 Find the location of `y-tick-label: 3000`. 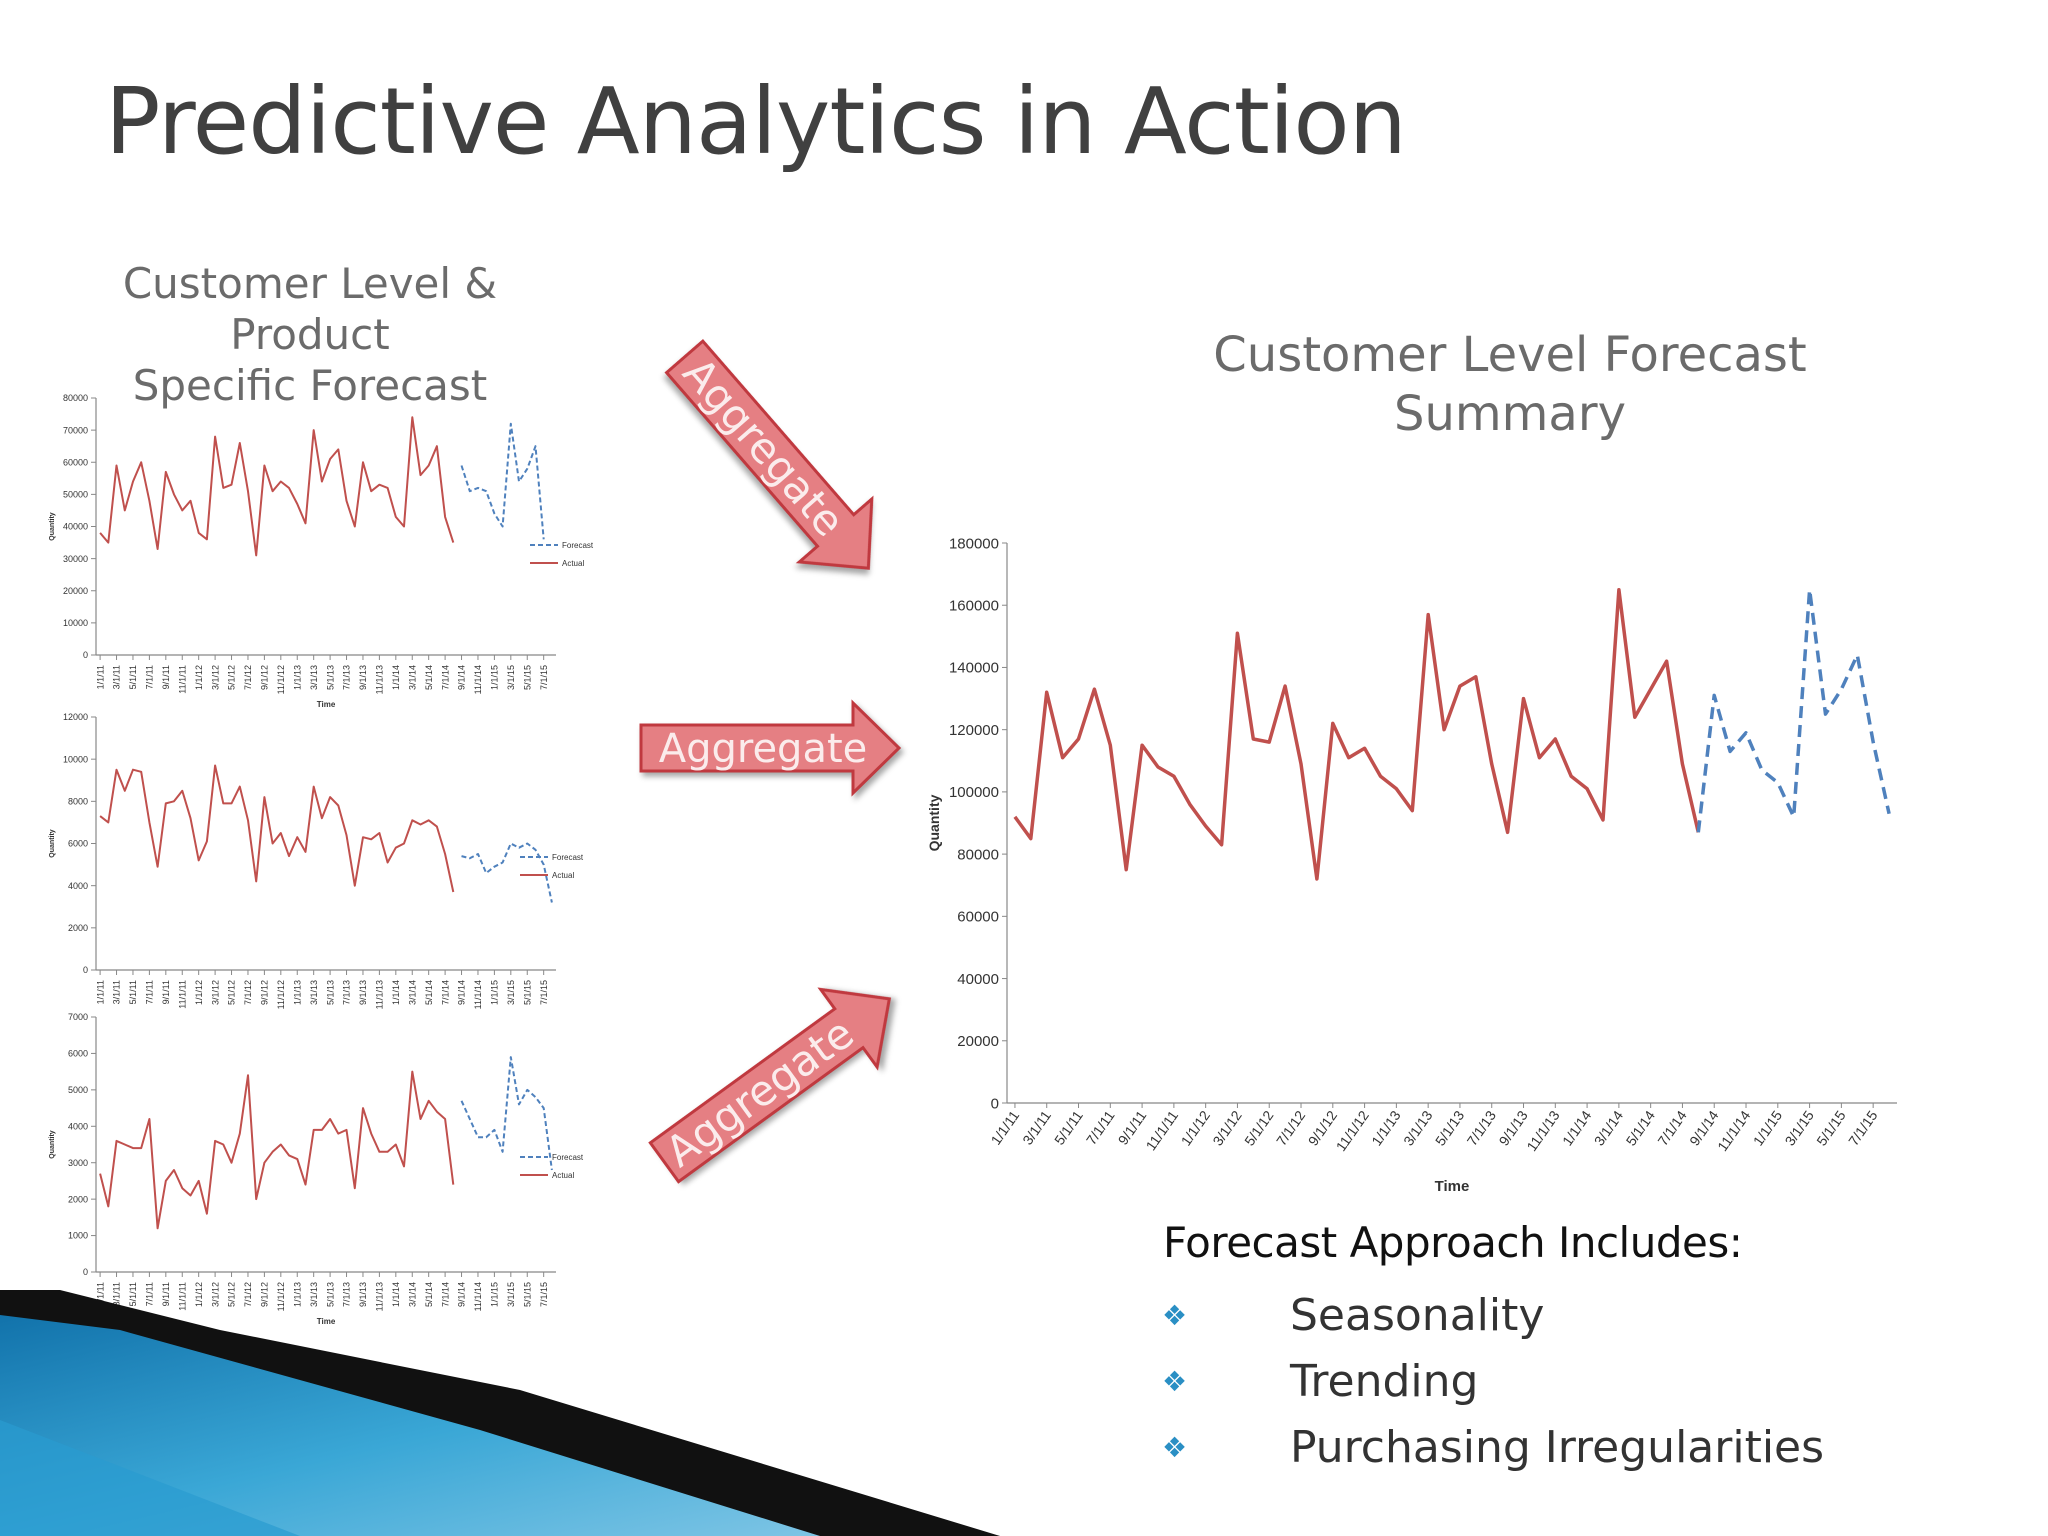

y-tick-label: 3000 is located at coordinates (78, 1163).